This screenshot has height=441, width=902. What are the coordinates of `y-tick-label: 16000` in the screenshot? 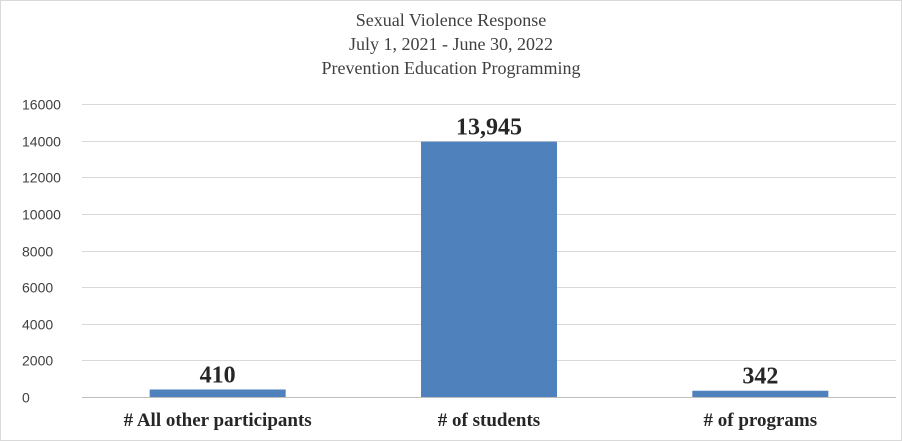 It's located at (41, 105).